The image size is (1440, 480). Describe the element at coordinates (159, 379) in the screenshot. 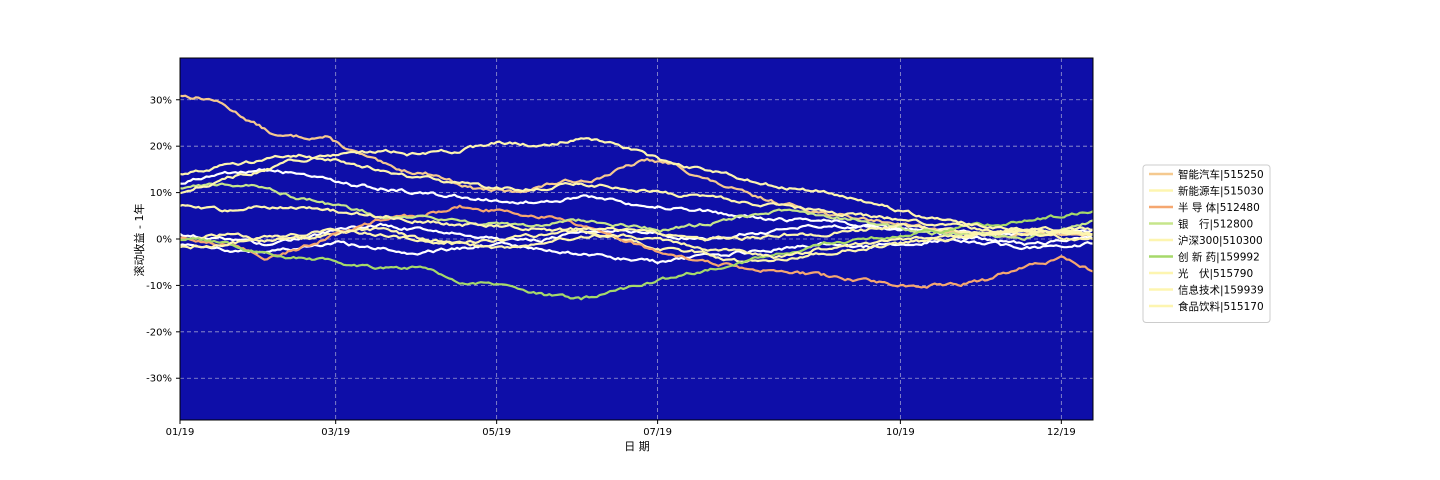

I see `y-tick-label: -30%` at that location.